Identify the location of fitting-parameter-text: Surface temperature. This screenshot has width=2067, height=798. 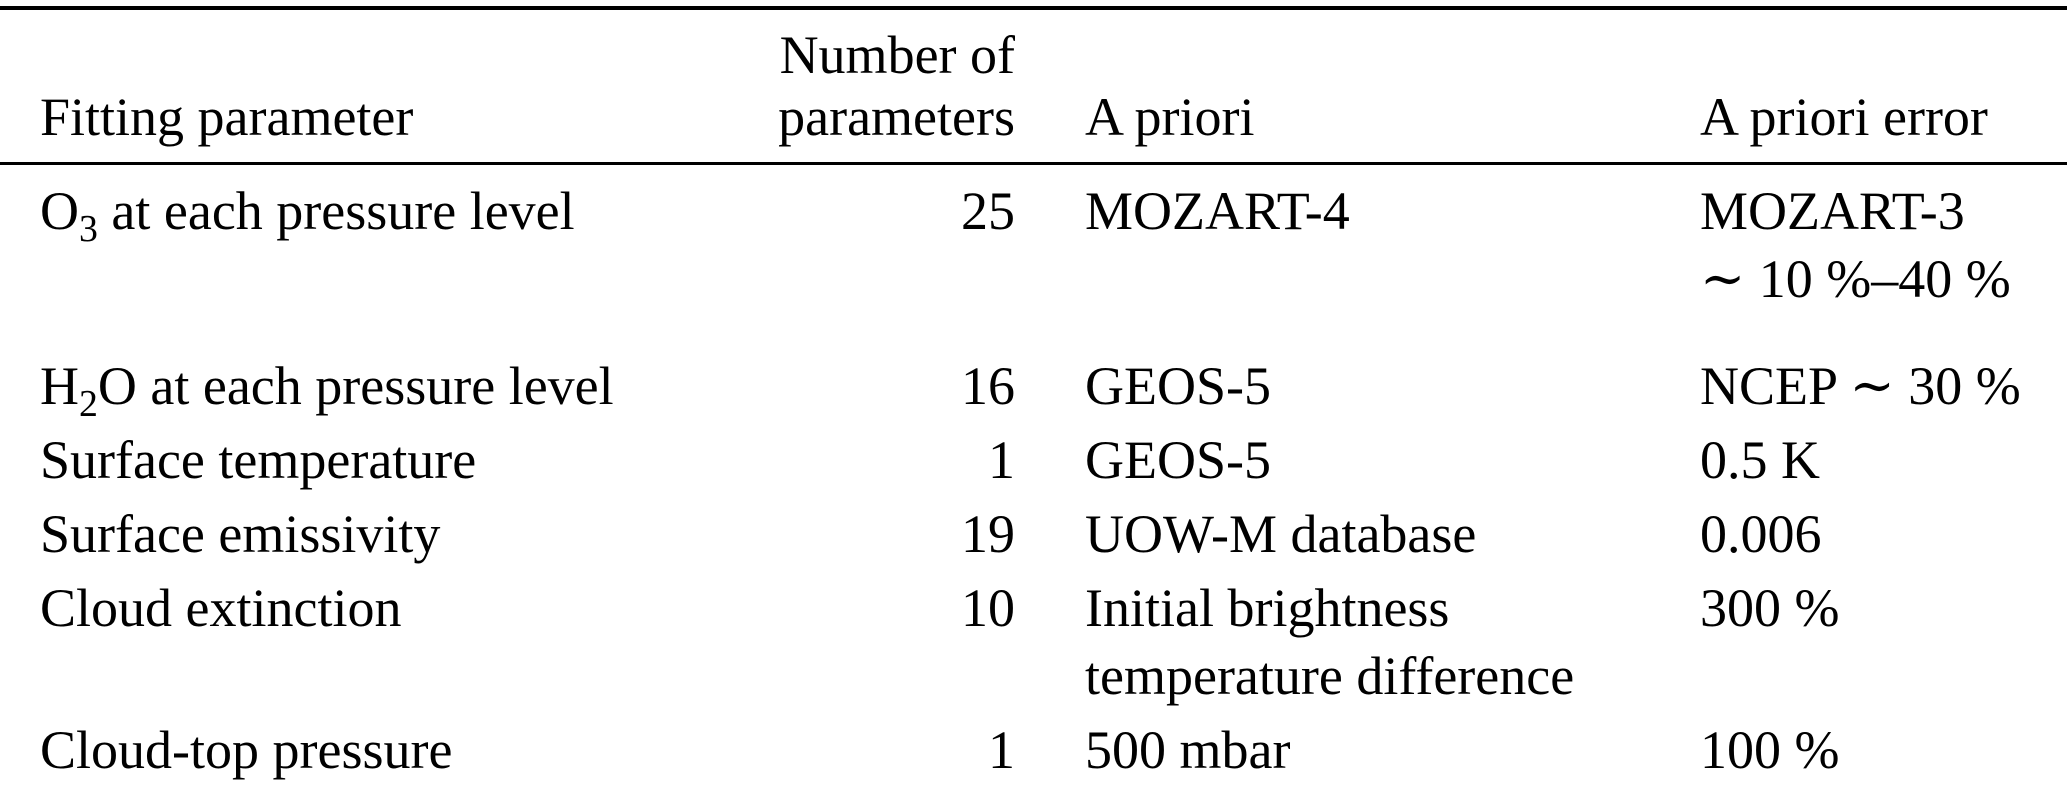
(258, 460).